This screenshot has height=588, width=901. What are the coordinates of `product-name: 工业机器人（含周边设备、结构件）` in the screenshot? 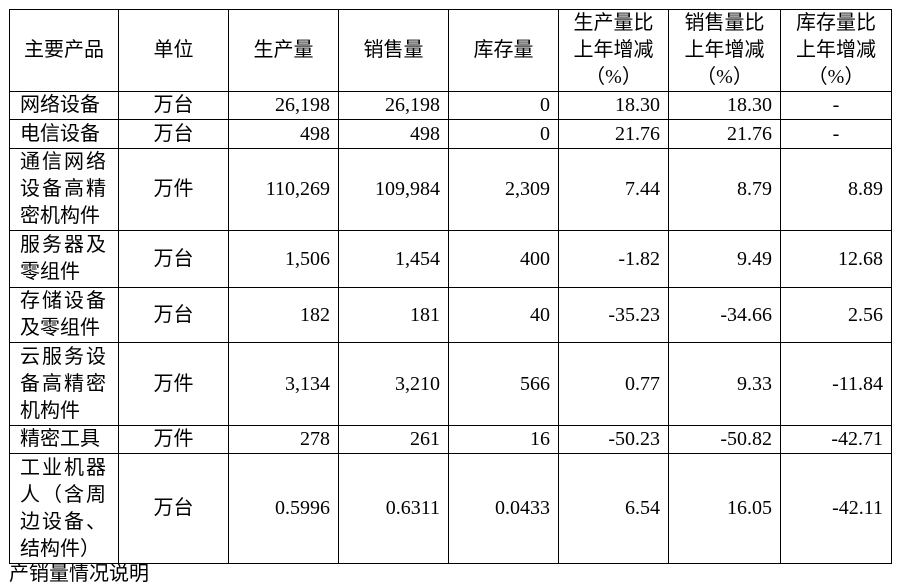 It's located at (64, 508).